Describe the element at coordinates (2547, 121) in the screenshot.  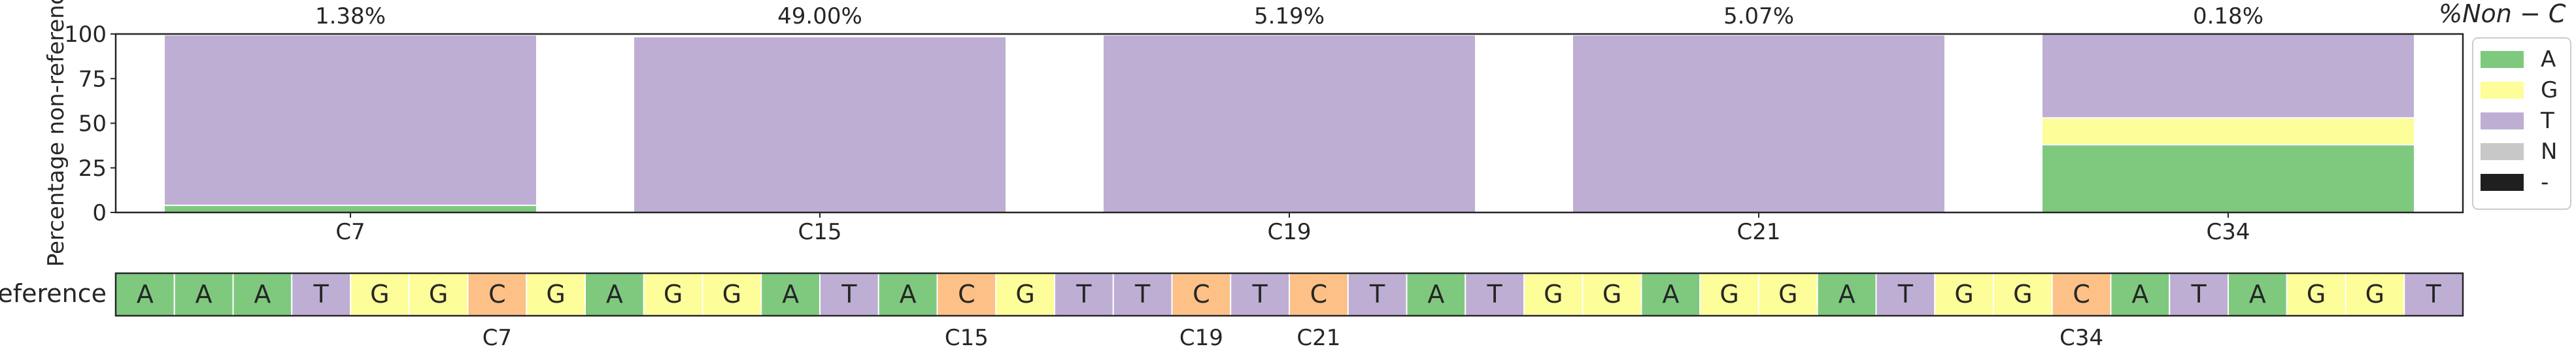
I see `legend-label-T: T` at that location.